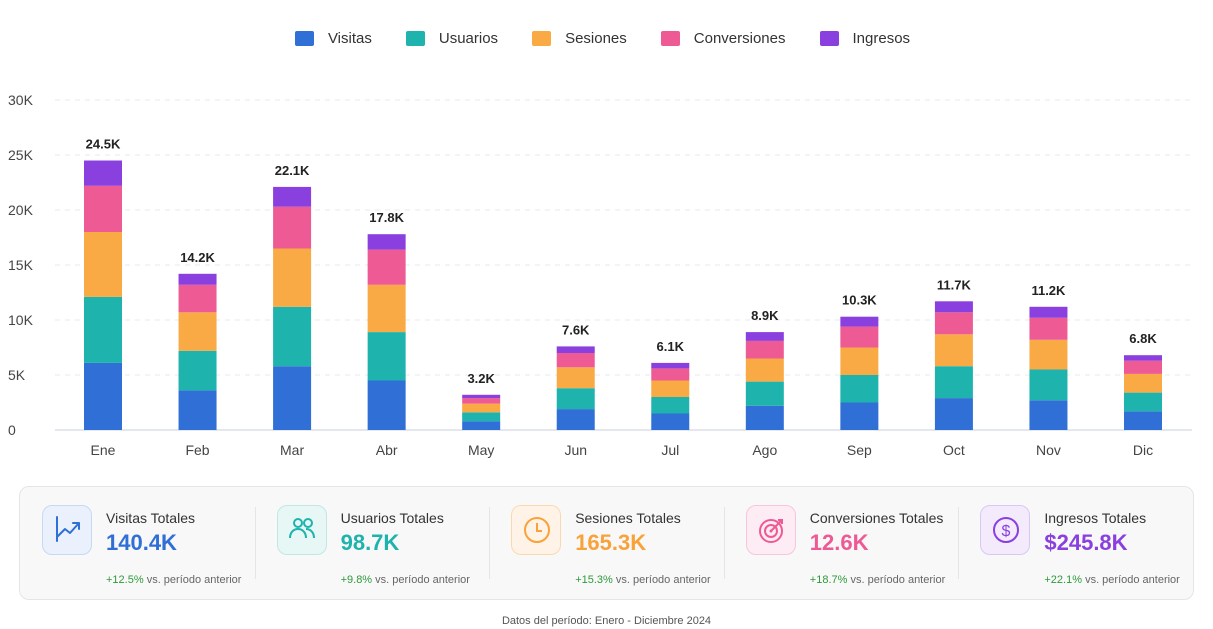 Image resolution: width=1213 pixels, height=629 pixels. Describe the element at coordinates (594, 580) in the screenshot. I see `change-percent: +15.3%` at that location.